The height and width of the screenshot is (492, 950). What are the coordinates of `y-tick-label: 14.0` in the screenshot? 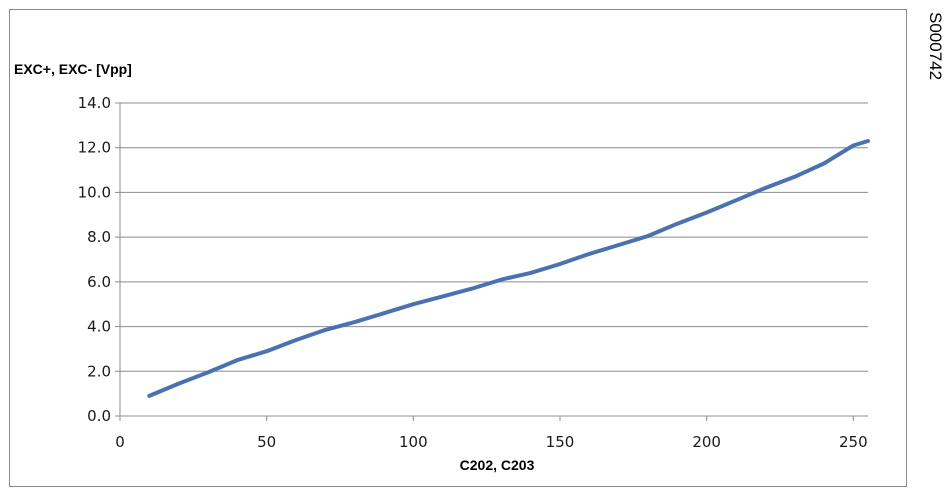 It's located at (94, 103).